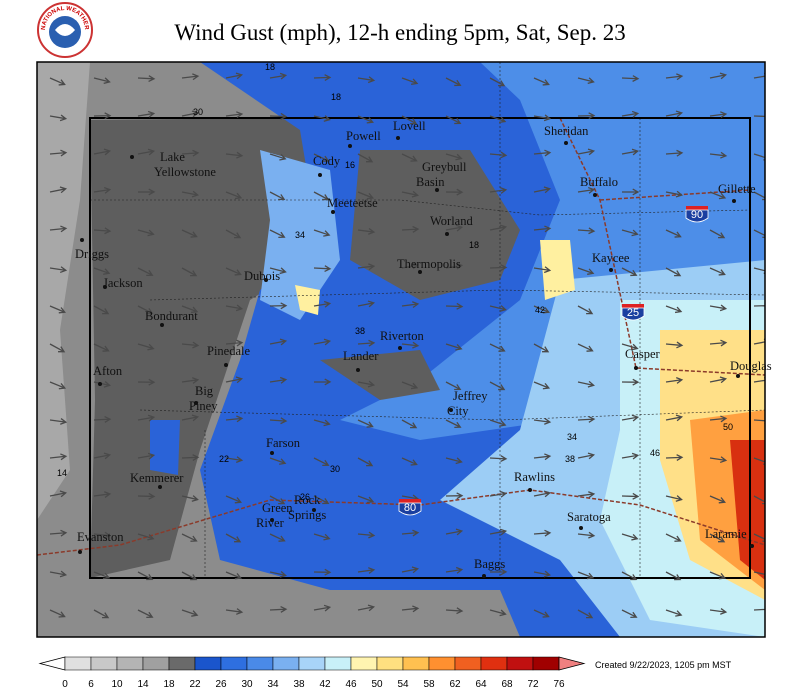 The image size is (800, 700). What do you see at coordinates (46, 29) in the screenshot?
I see `logo: NATIONAL WEATHER SERVICE` at bounding box center [46, 29].